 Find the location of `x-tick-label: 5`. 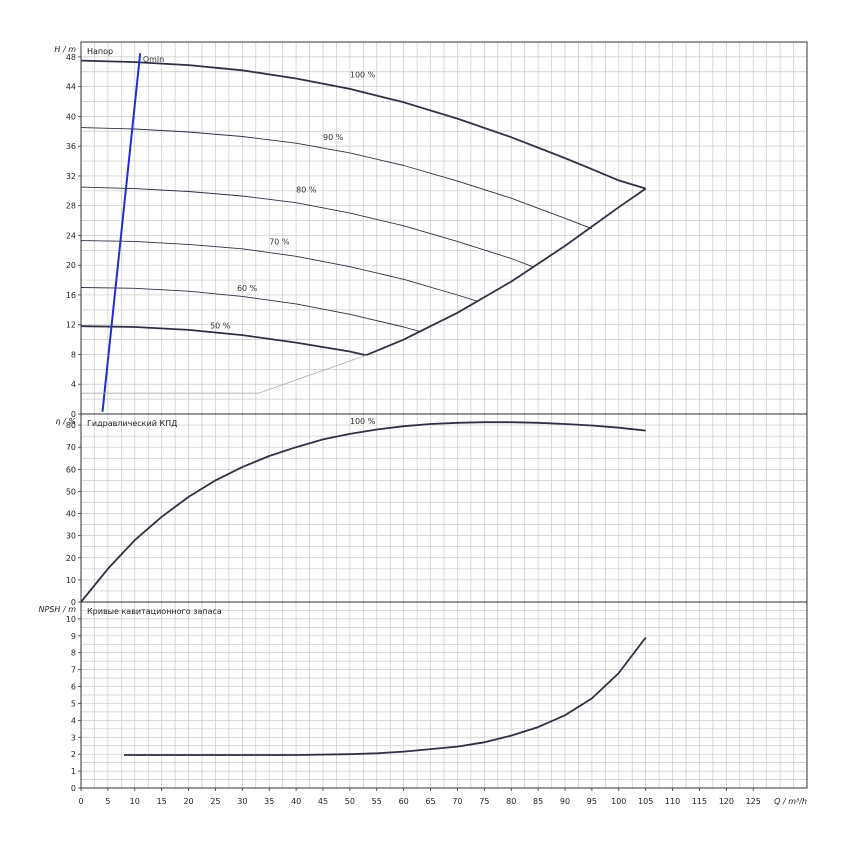

x-tick-label: 5 is located at coordinates (107, 801).